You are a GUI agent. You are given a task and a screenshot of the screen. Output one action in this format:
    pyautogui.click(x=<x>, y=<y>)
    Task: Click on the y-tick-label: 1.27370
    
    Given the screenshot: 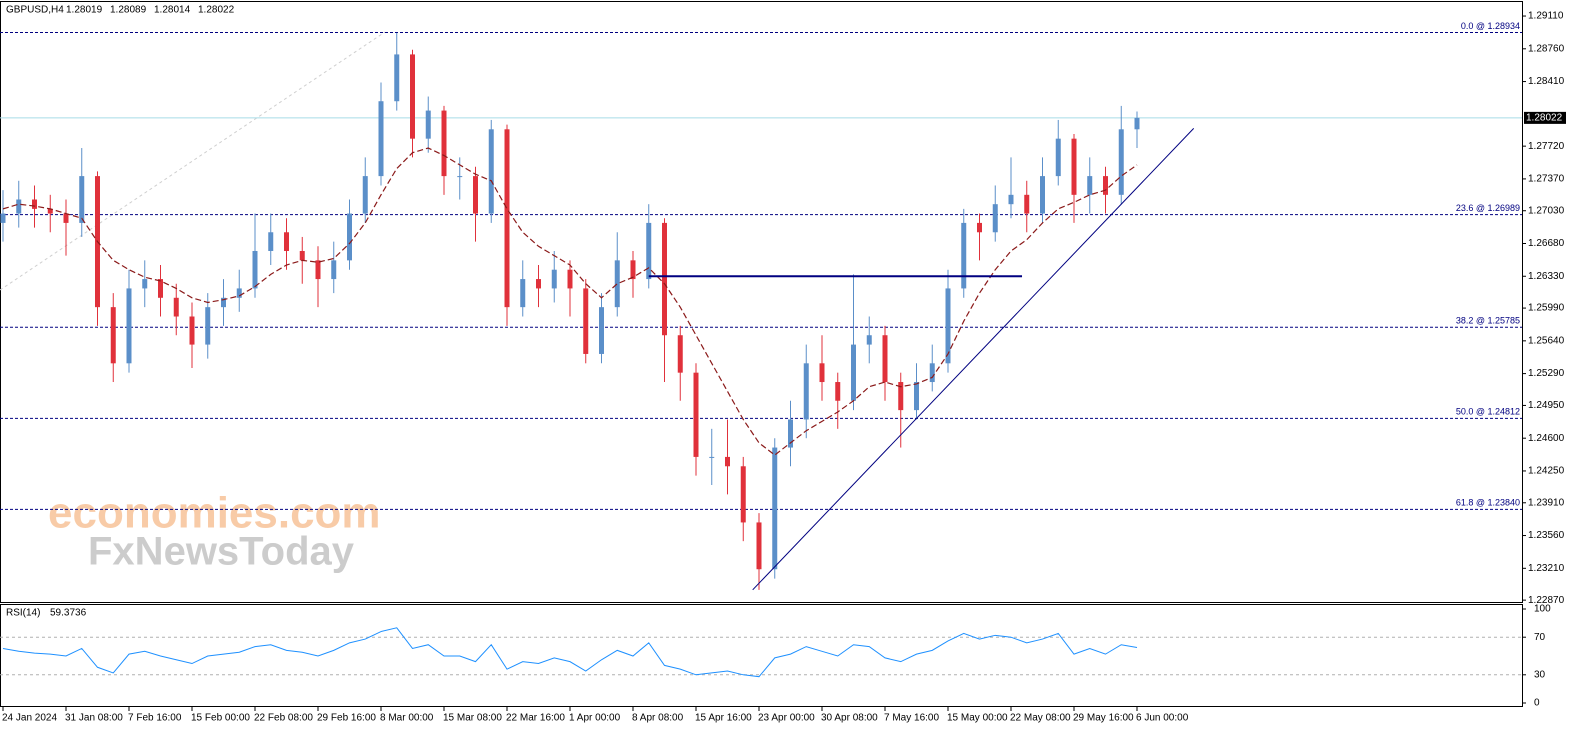 What is the action you would take?
    pyautogui.click(x=1546, y=179)
    